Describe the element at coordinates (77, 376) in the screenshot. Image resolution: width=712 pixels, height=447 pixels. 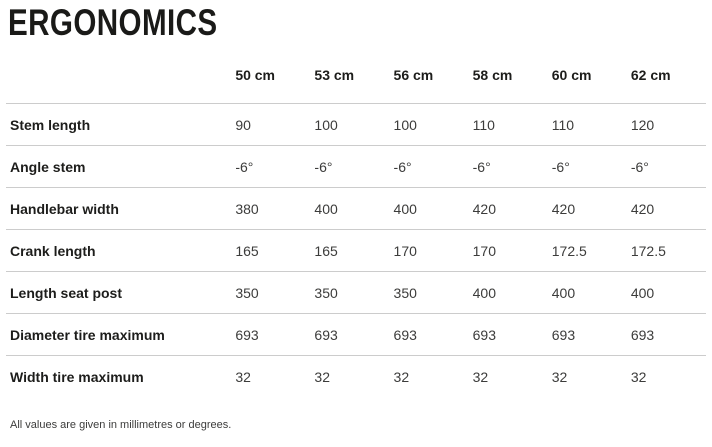
I see `row-label: Width tire maximum` at that location.